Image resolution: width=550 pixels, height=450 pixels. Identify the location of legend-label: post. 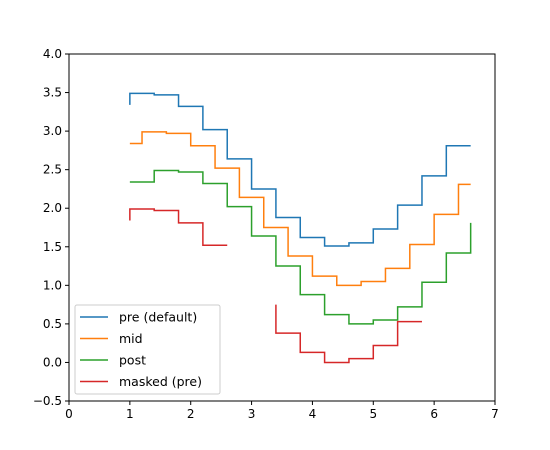
(132, 360).